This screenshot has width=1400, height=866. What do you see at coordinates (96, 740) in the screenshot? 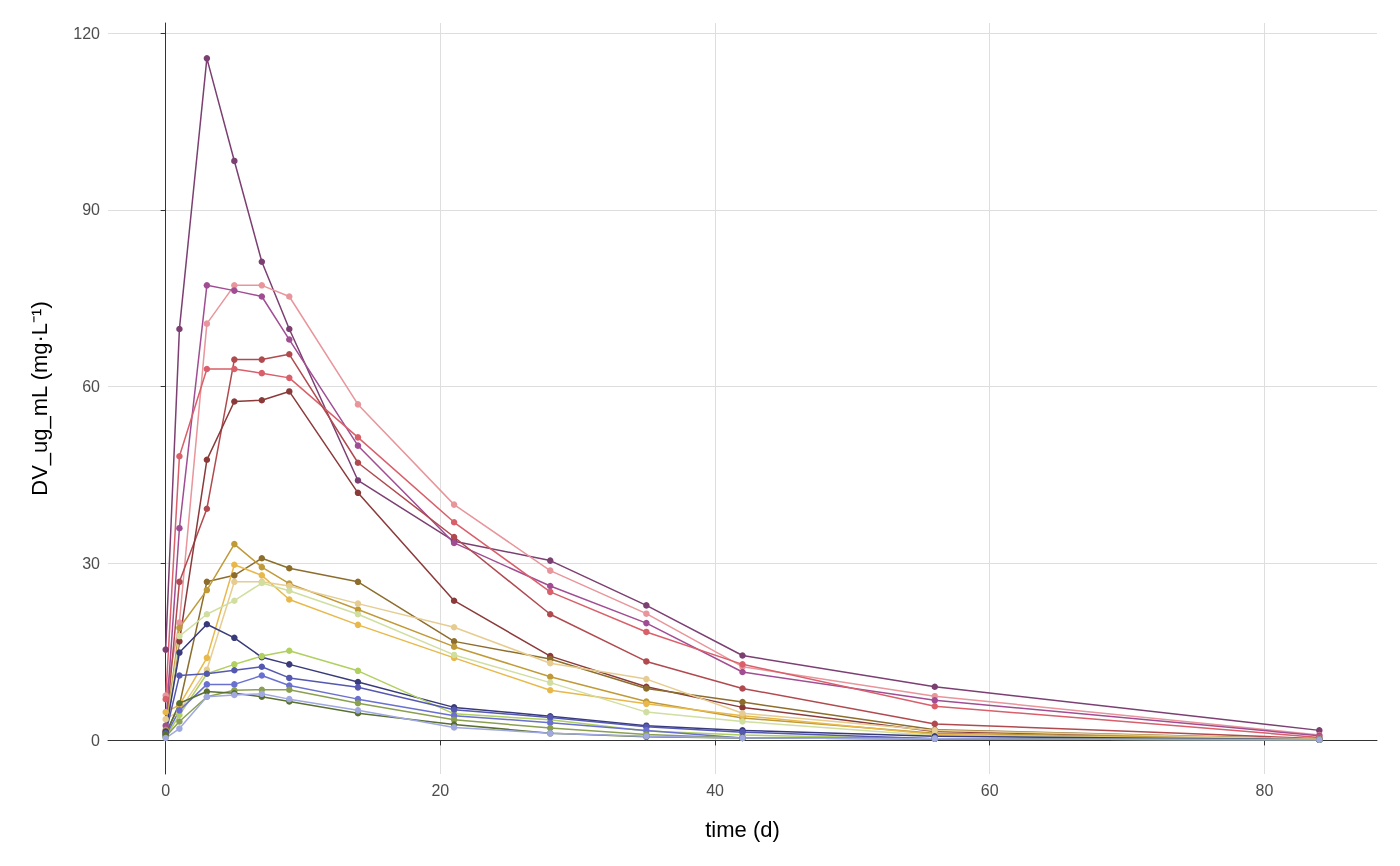
I see `y-tick-label: 0` at bounding box center [96, 740].